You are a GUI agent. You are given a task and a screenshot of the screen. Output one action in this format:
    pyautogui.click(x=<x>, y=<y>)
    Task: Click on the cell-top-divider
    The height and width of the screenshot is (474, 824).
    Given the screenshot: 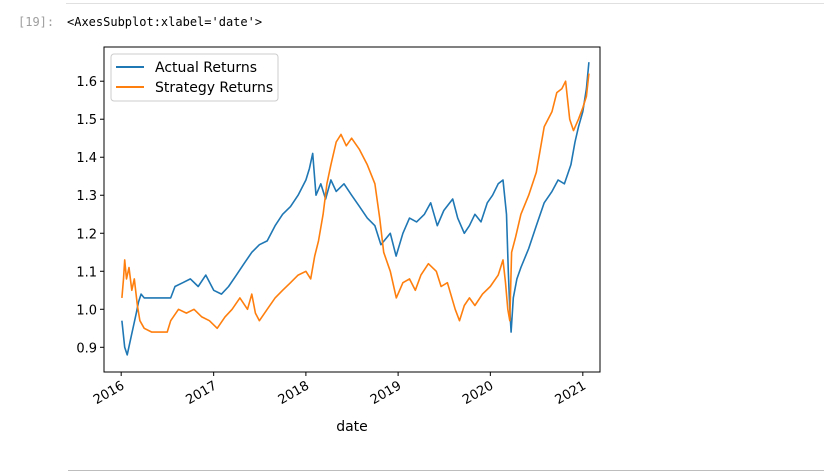 What is the action you would take?
    pyautogui.click(x=445, y=2)
    